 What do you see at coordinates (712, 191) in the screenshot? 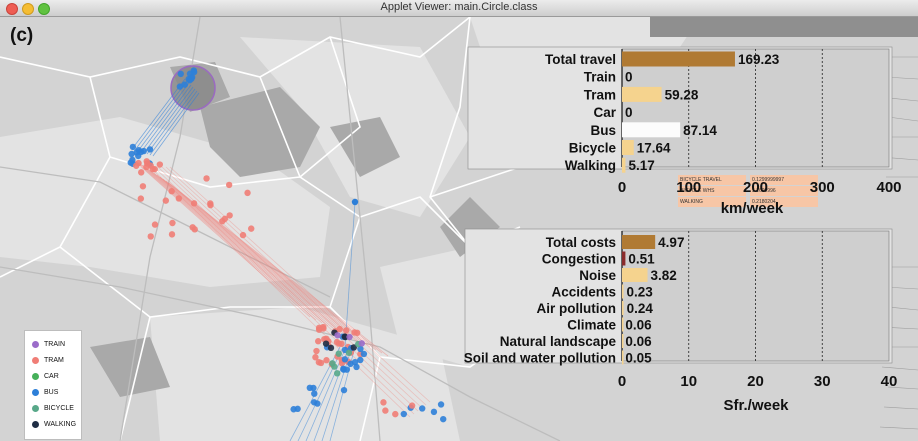
I see `tooltip-cell: BICYCLE WHS` at bounding box center [712, 191].